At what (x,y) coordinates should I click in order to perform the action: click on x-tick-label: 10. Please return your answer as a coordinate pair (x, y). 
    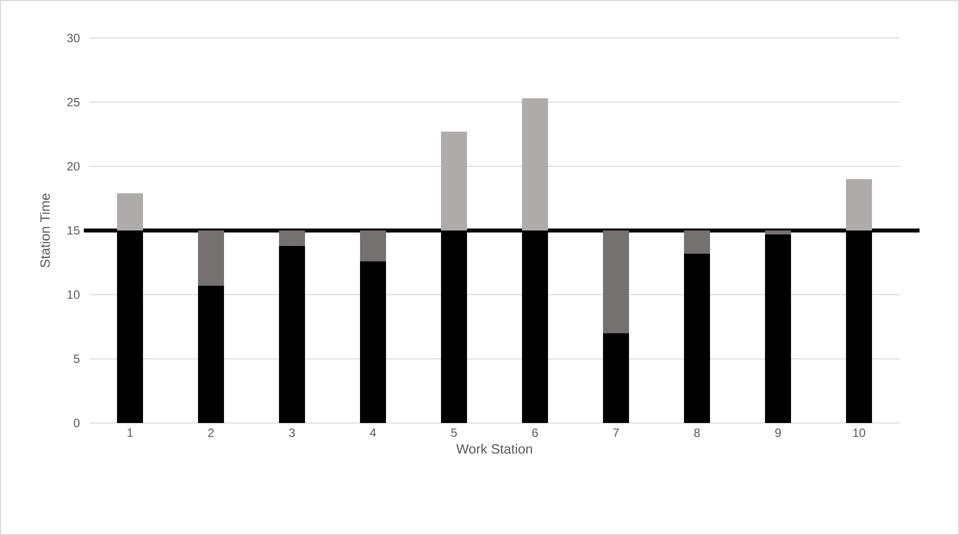
    Looking at the image, I should click on (859, 432).